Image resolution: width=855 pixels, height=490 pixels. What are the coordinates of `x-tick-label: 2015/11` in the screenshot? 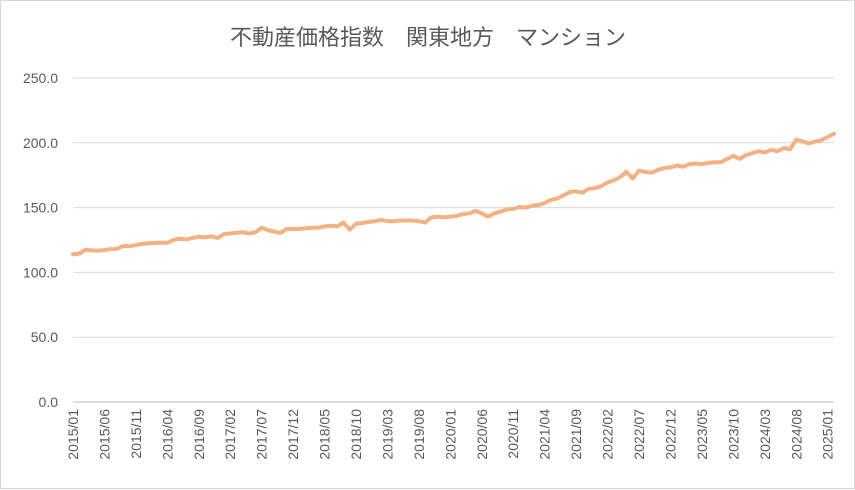 It's located at (136, 434).